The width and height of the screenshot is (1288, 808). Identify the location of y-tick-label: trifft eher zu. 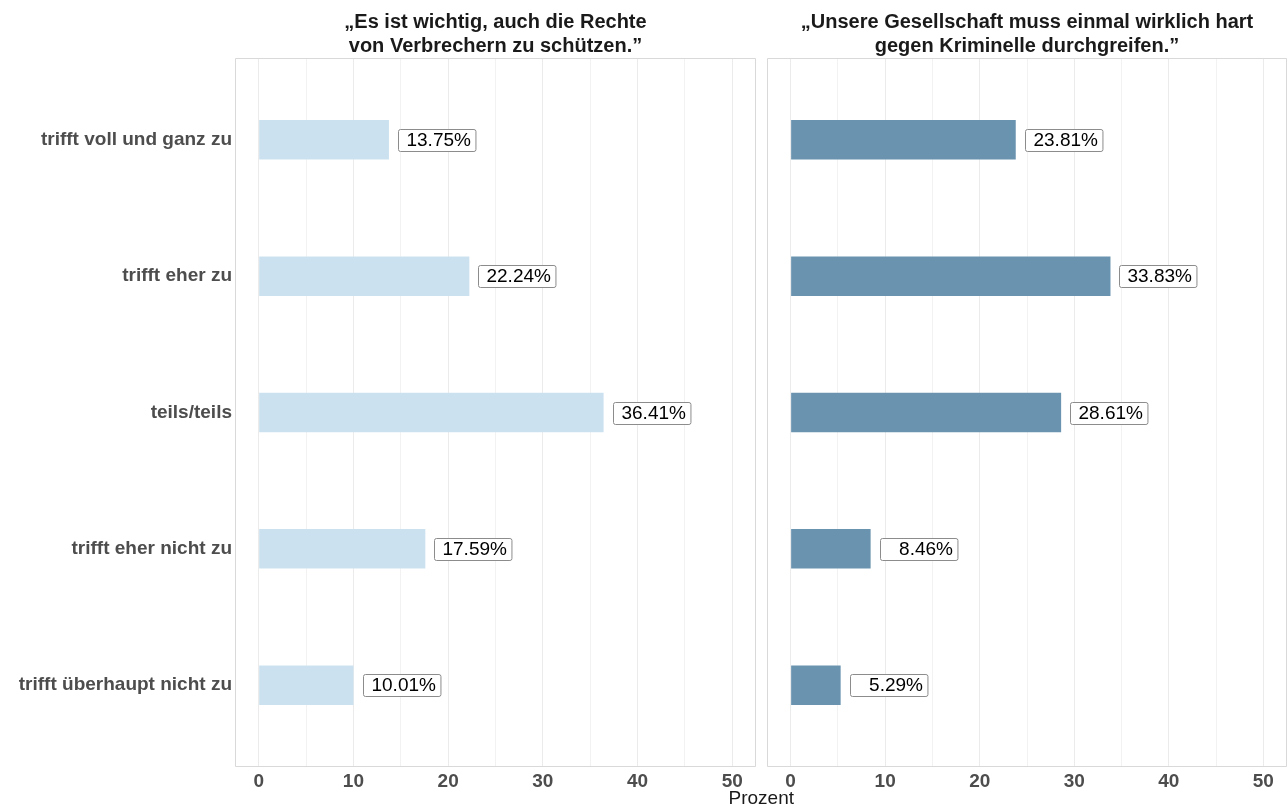
(177, 275).